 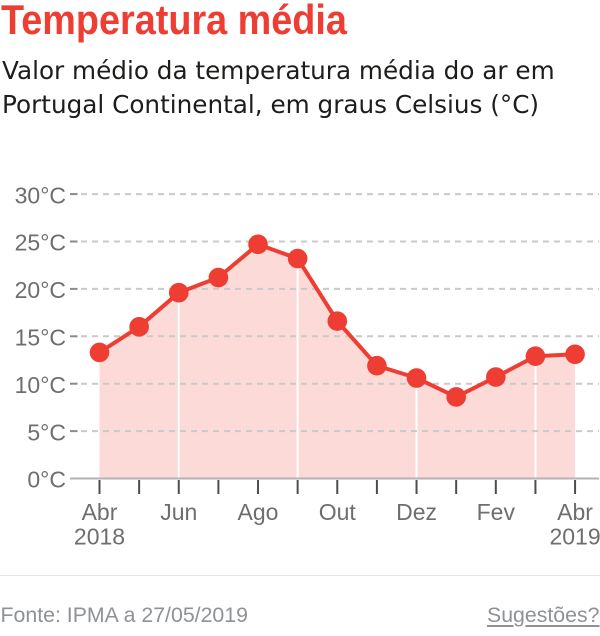 What do you see at coordinates (300, 575) in the screenshot?
I see `footer-divider` at bounding box center [300, 575].